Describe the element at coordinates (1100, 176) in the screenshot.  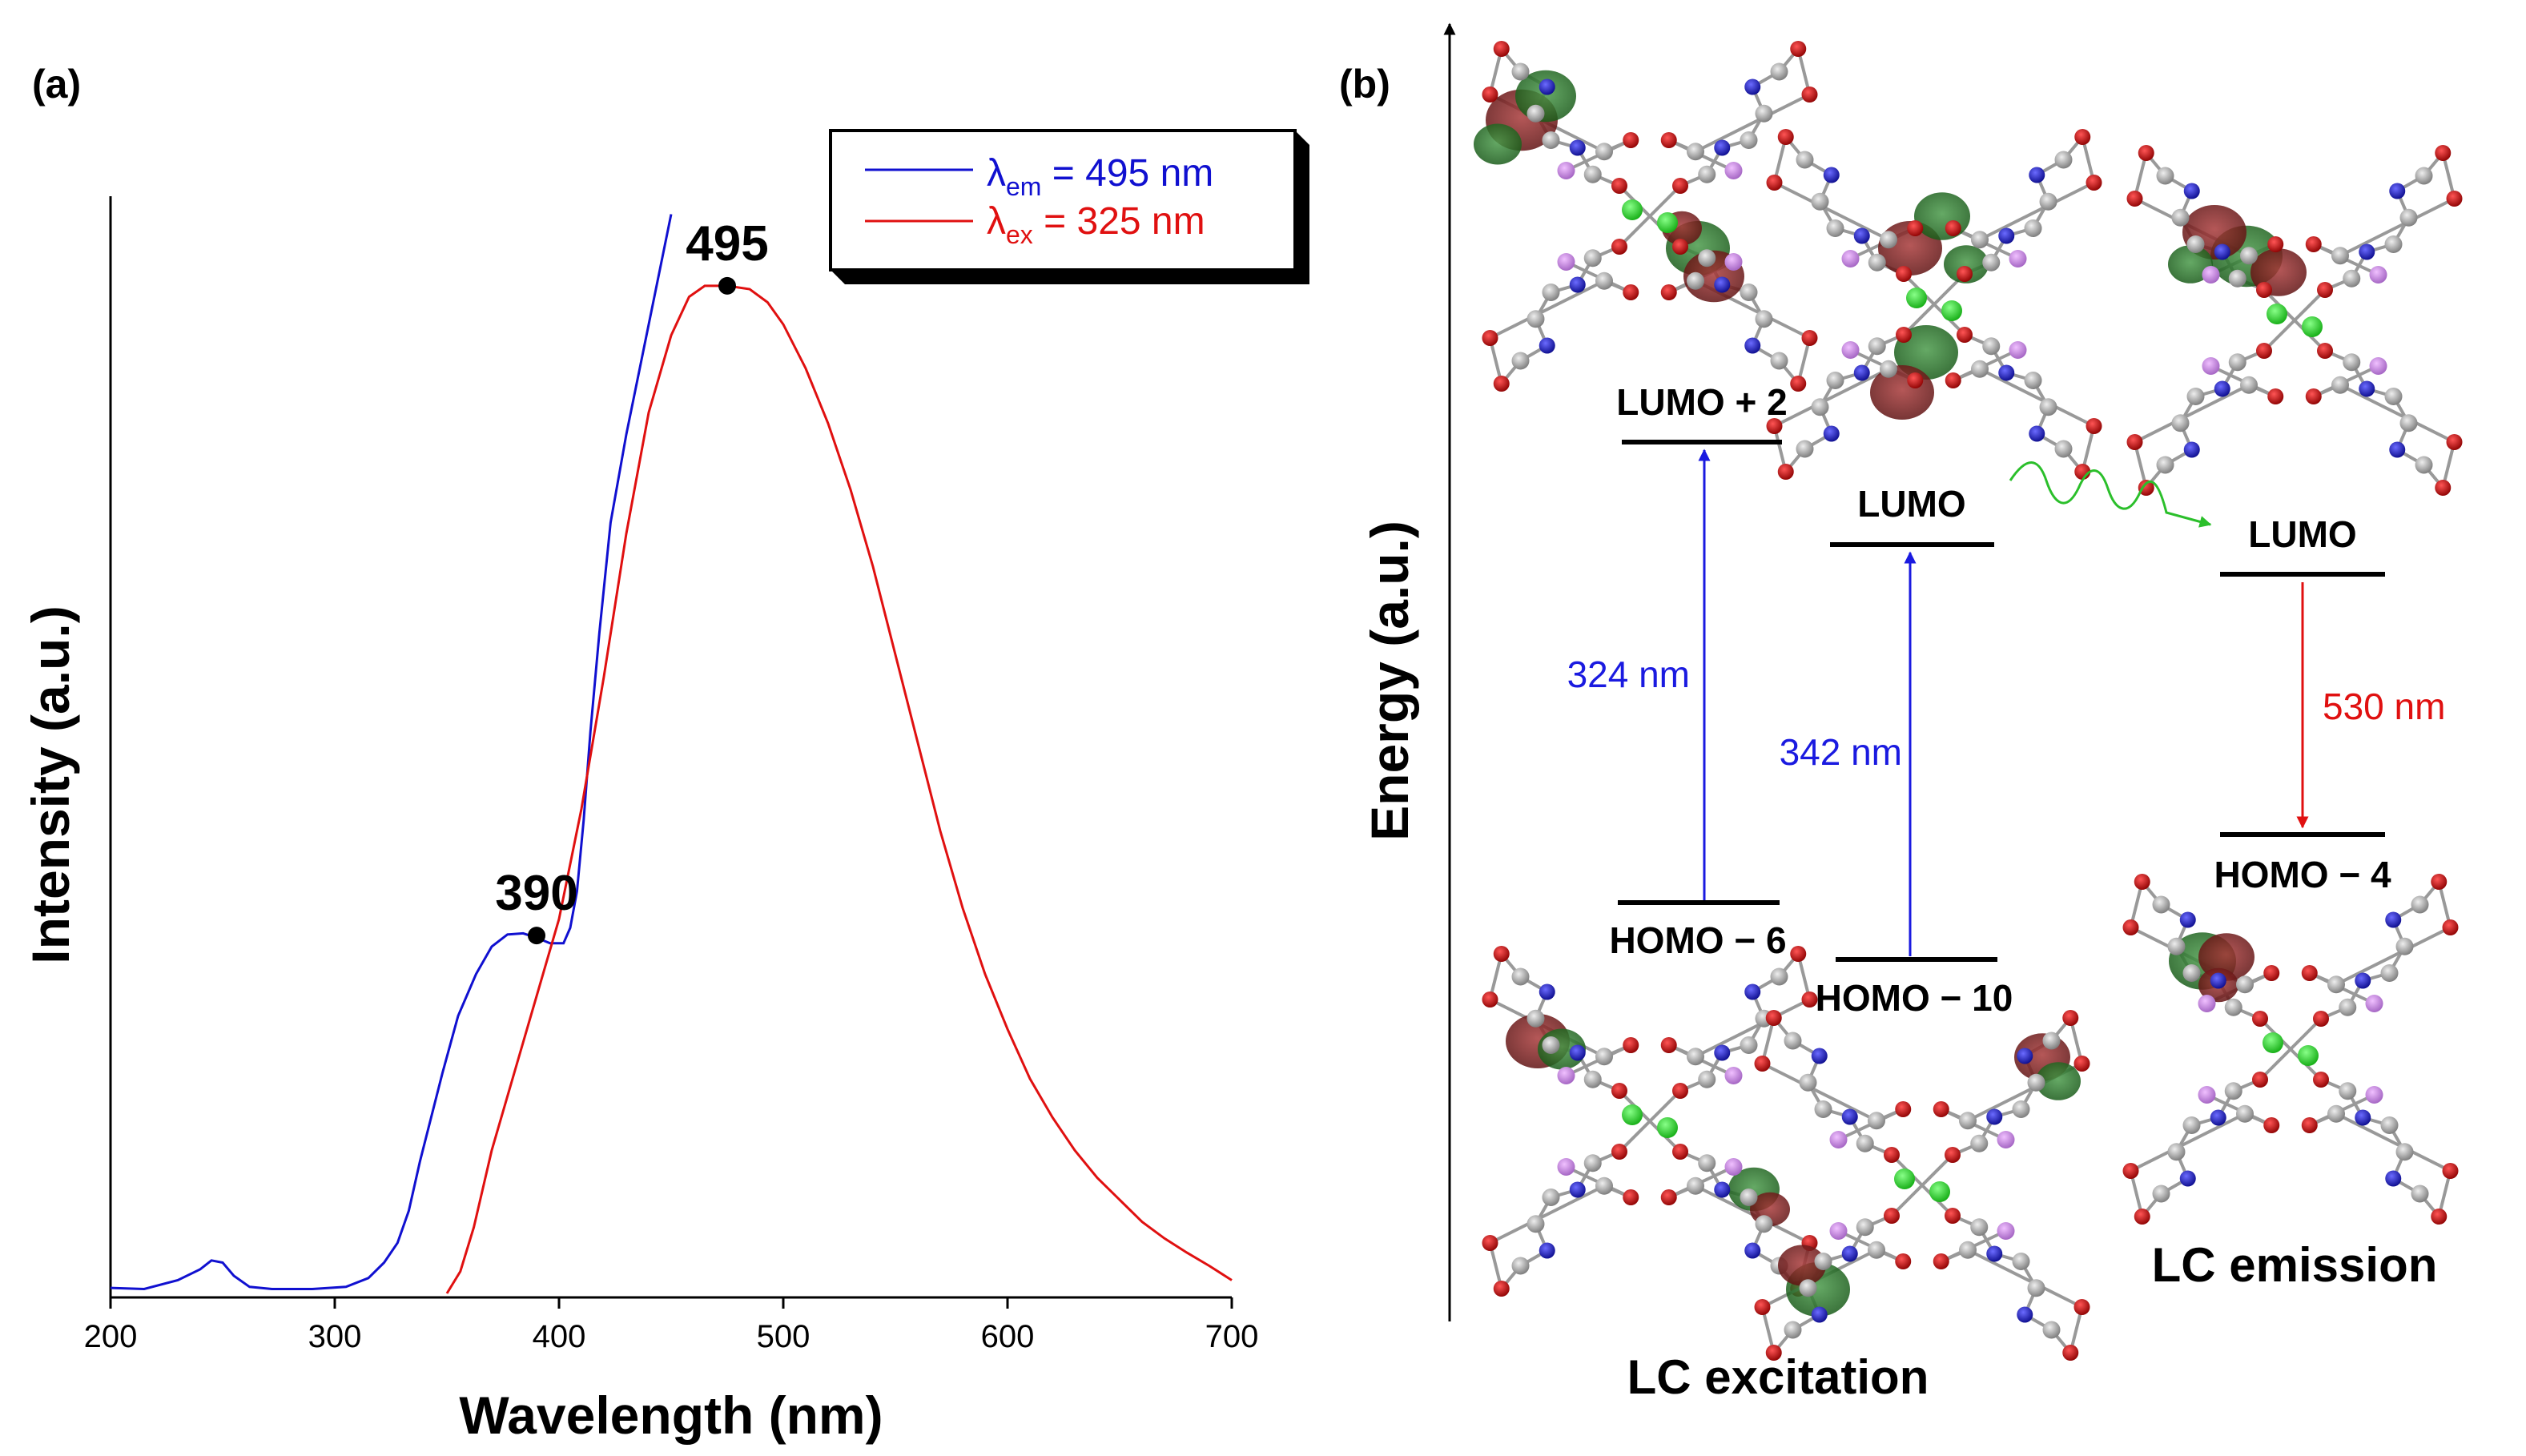
I see `legend-entry-emission: λem = 495 nm` at that location.